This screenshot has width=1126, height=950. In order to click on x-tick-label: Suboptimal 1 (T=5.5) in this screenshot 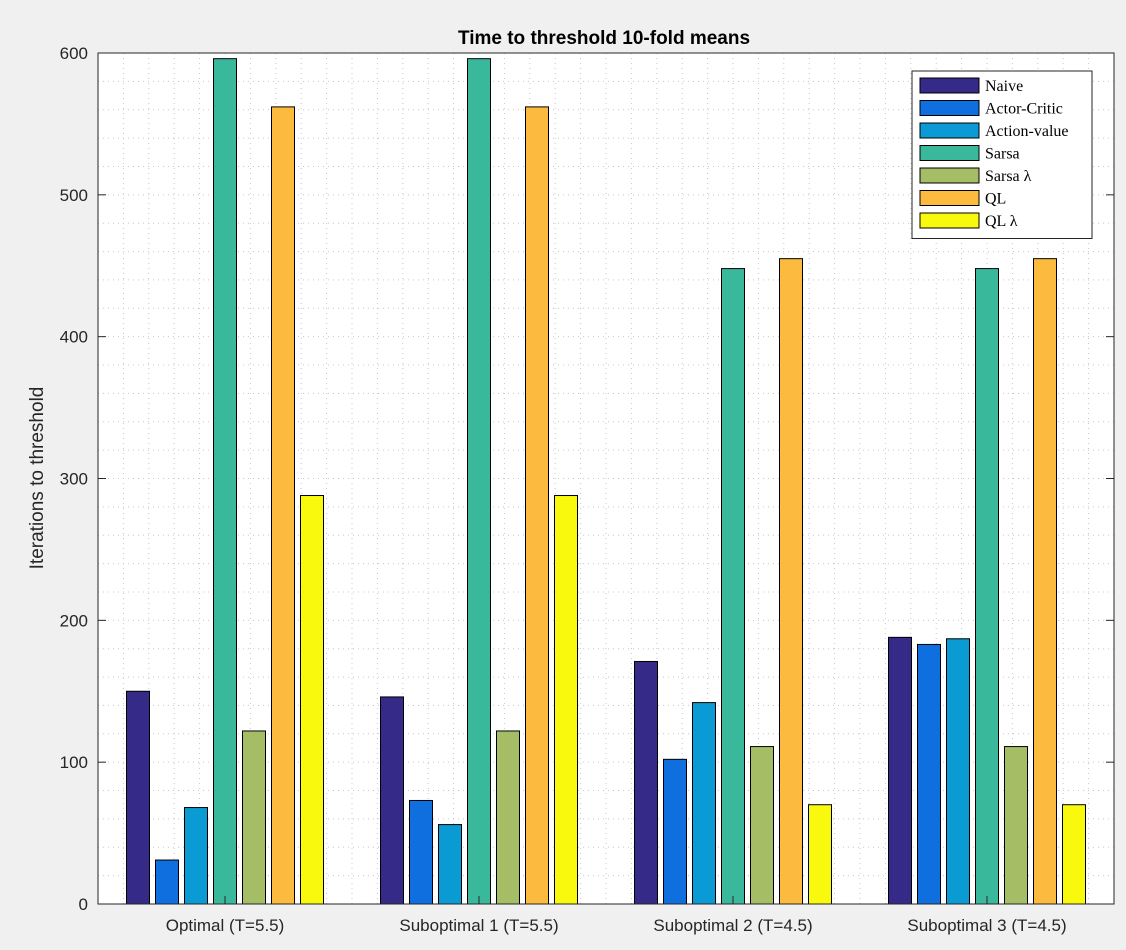, I will do `click(478, 925)`.